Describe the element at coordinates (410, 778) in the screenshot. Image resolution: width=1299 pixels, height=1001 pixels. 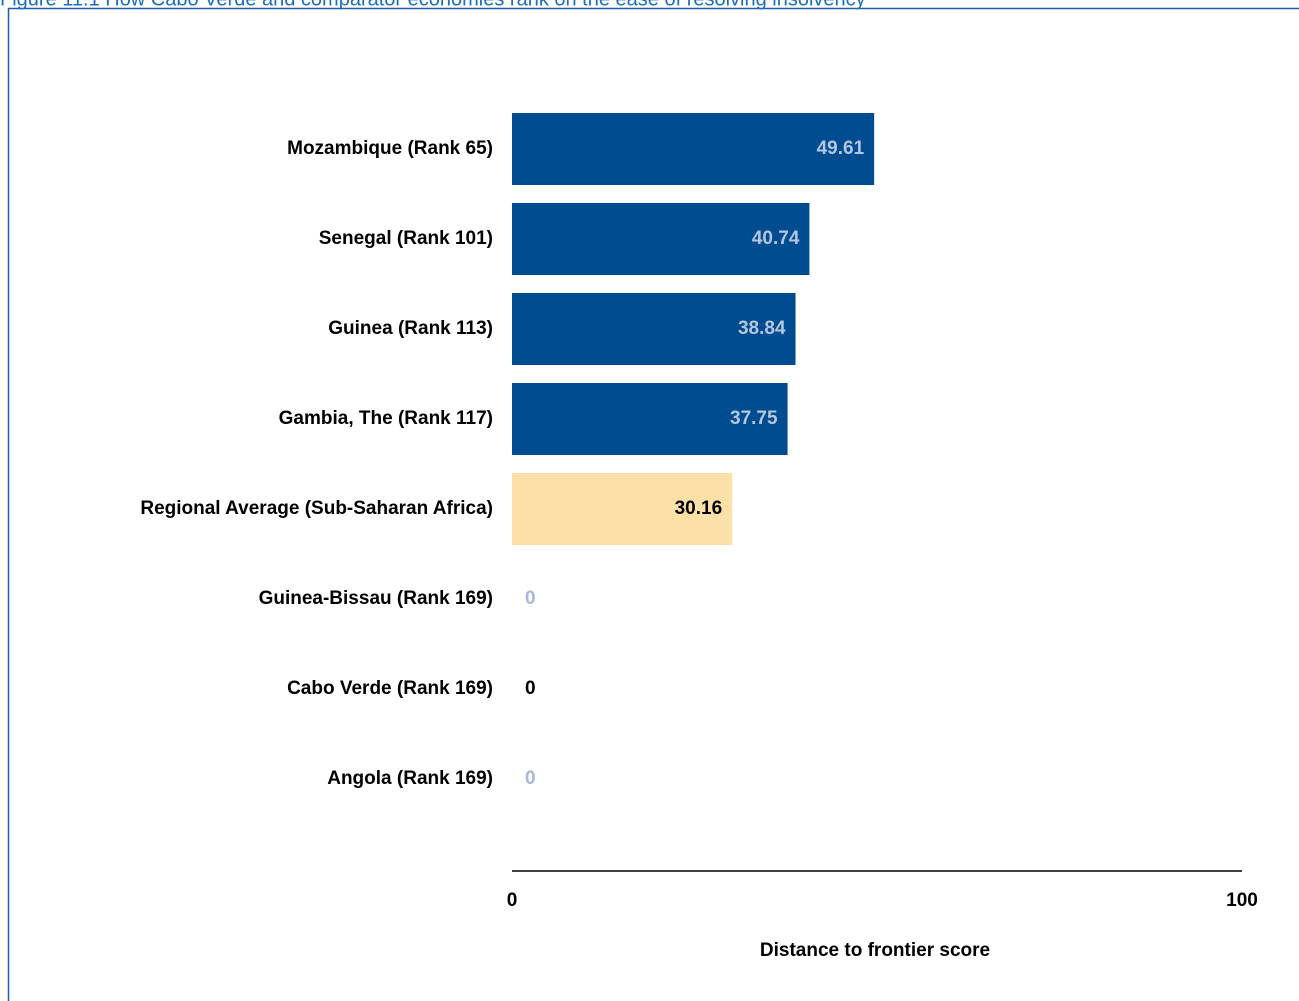
I see `category-label: Angola (Rank 169)` at that location.